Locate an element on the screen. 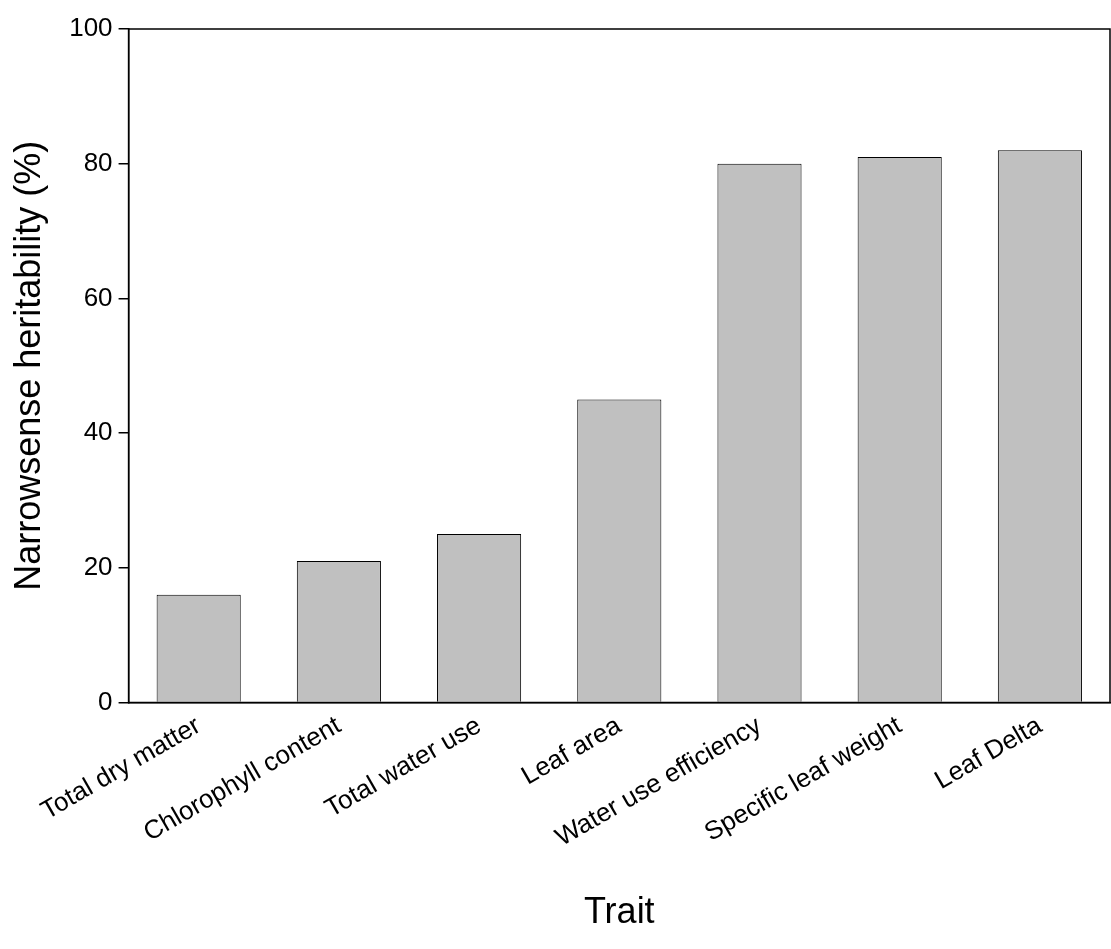  y-tick-label: 40 is located at coordinates (98, 431).